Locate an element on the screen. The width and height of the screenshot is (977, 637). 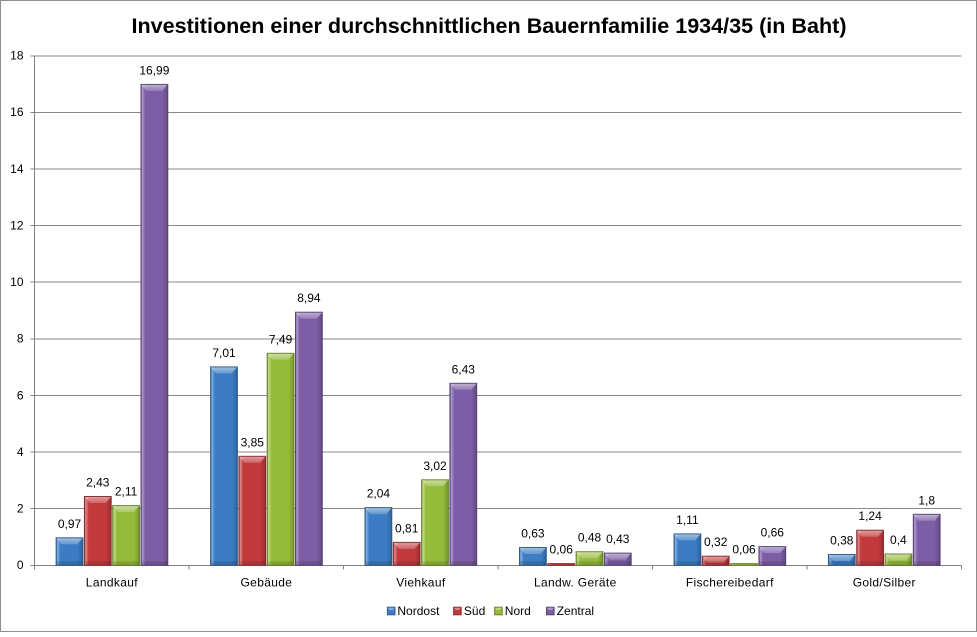
svg-text: 0 is located at coordinates (20, 565).